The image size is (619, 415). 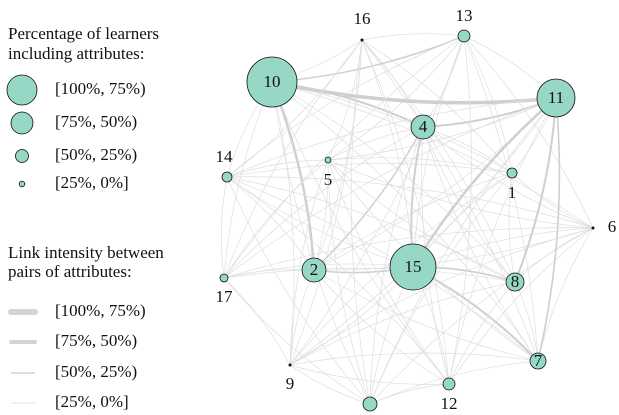 I want to click on legend-title: Link intensity between, so click(x=86, y=252).